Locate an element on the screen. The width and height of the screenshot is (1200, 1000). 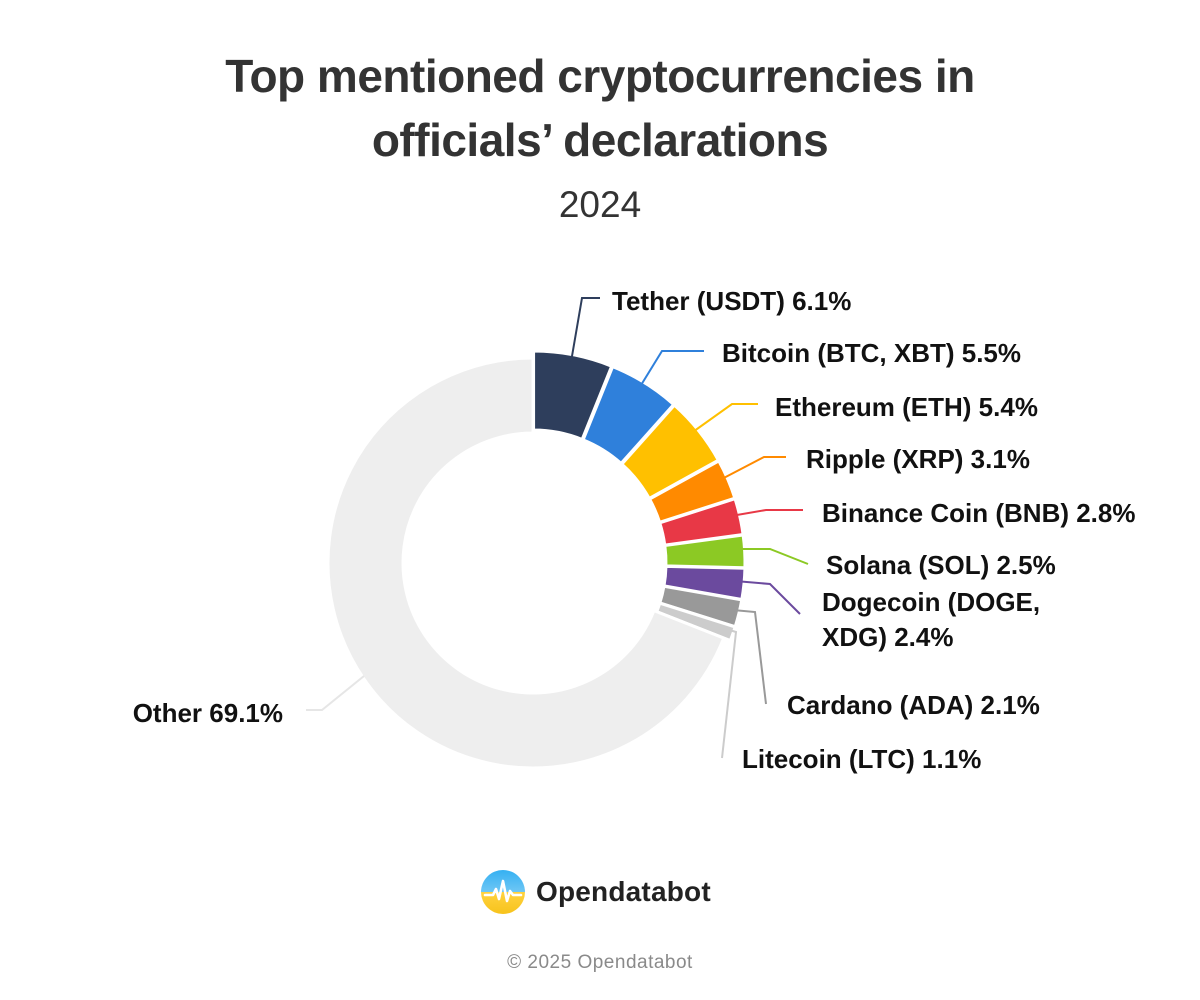
donut-slices is located at coordinates (536, 559).